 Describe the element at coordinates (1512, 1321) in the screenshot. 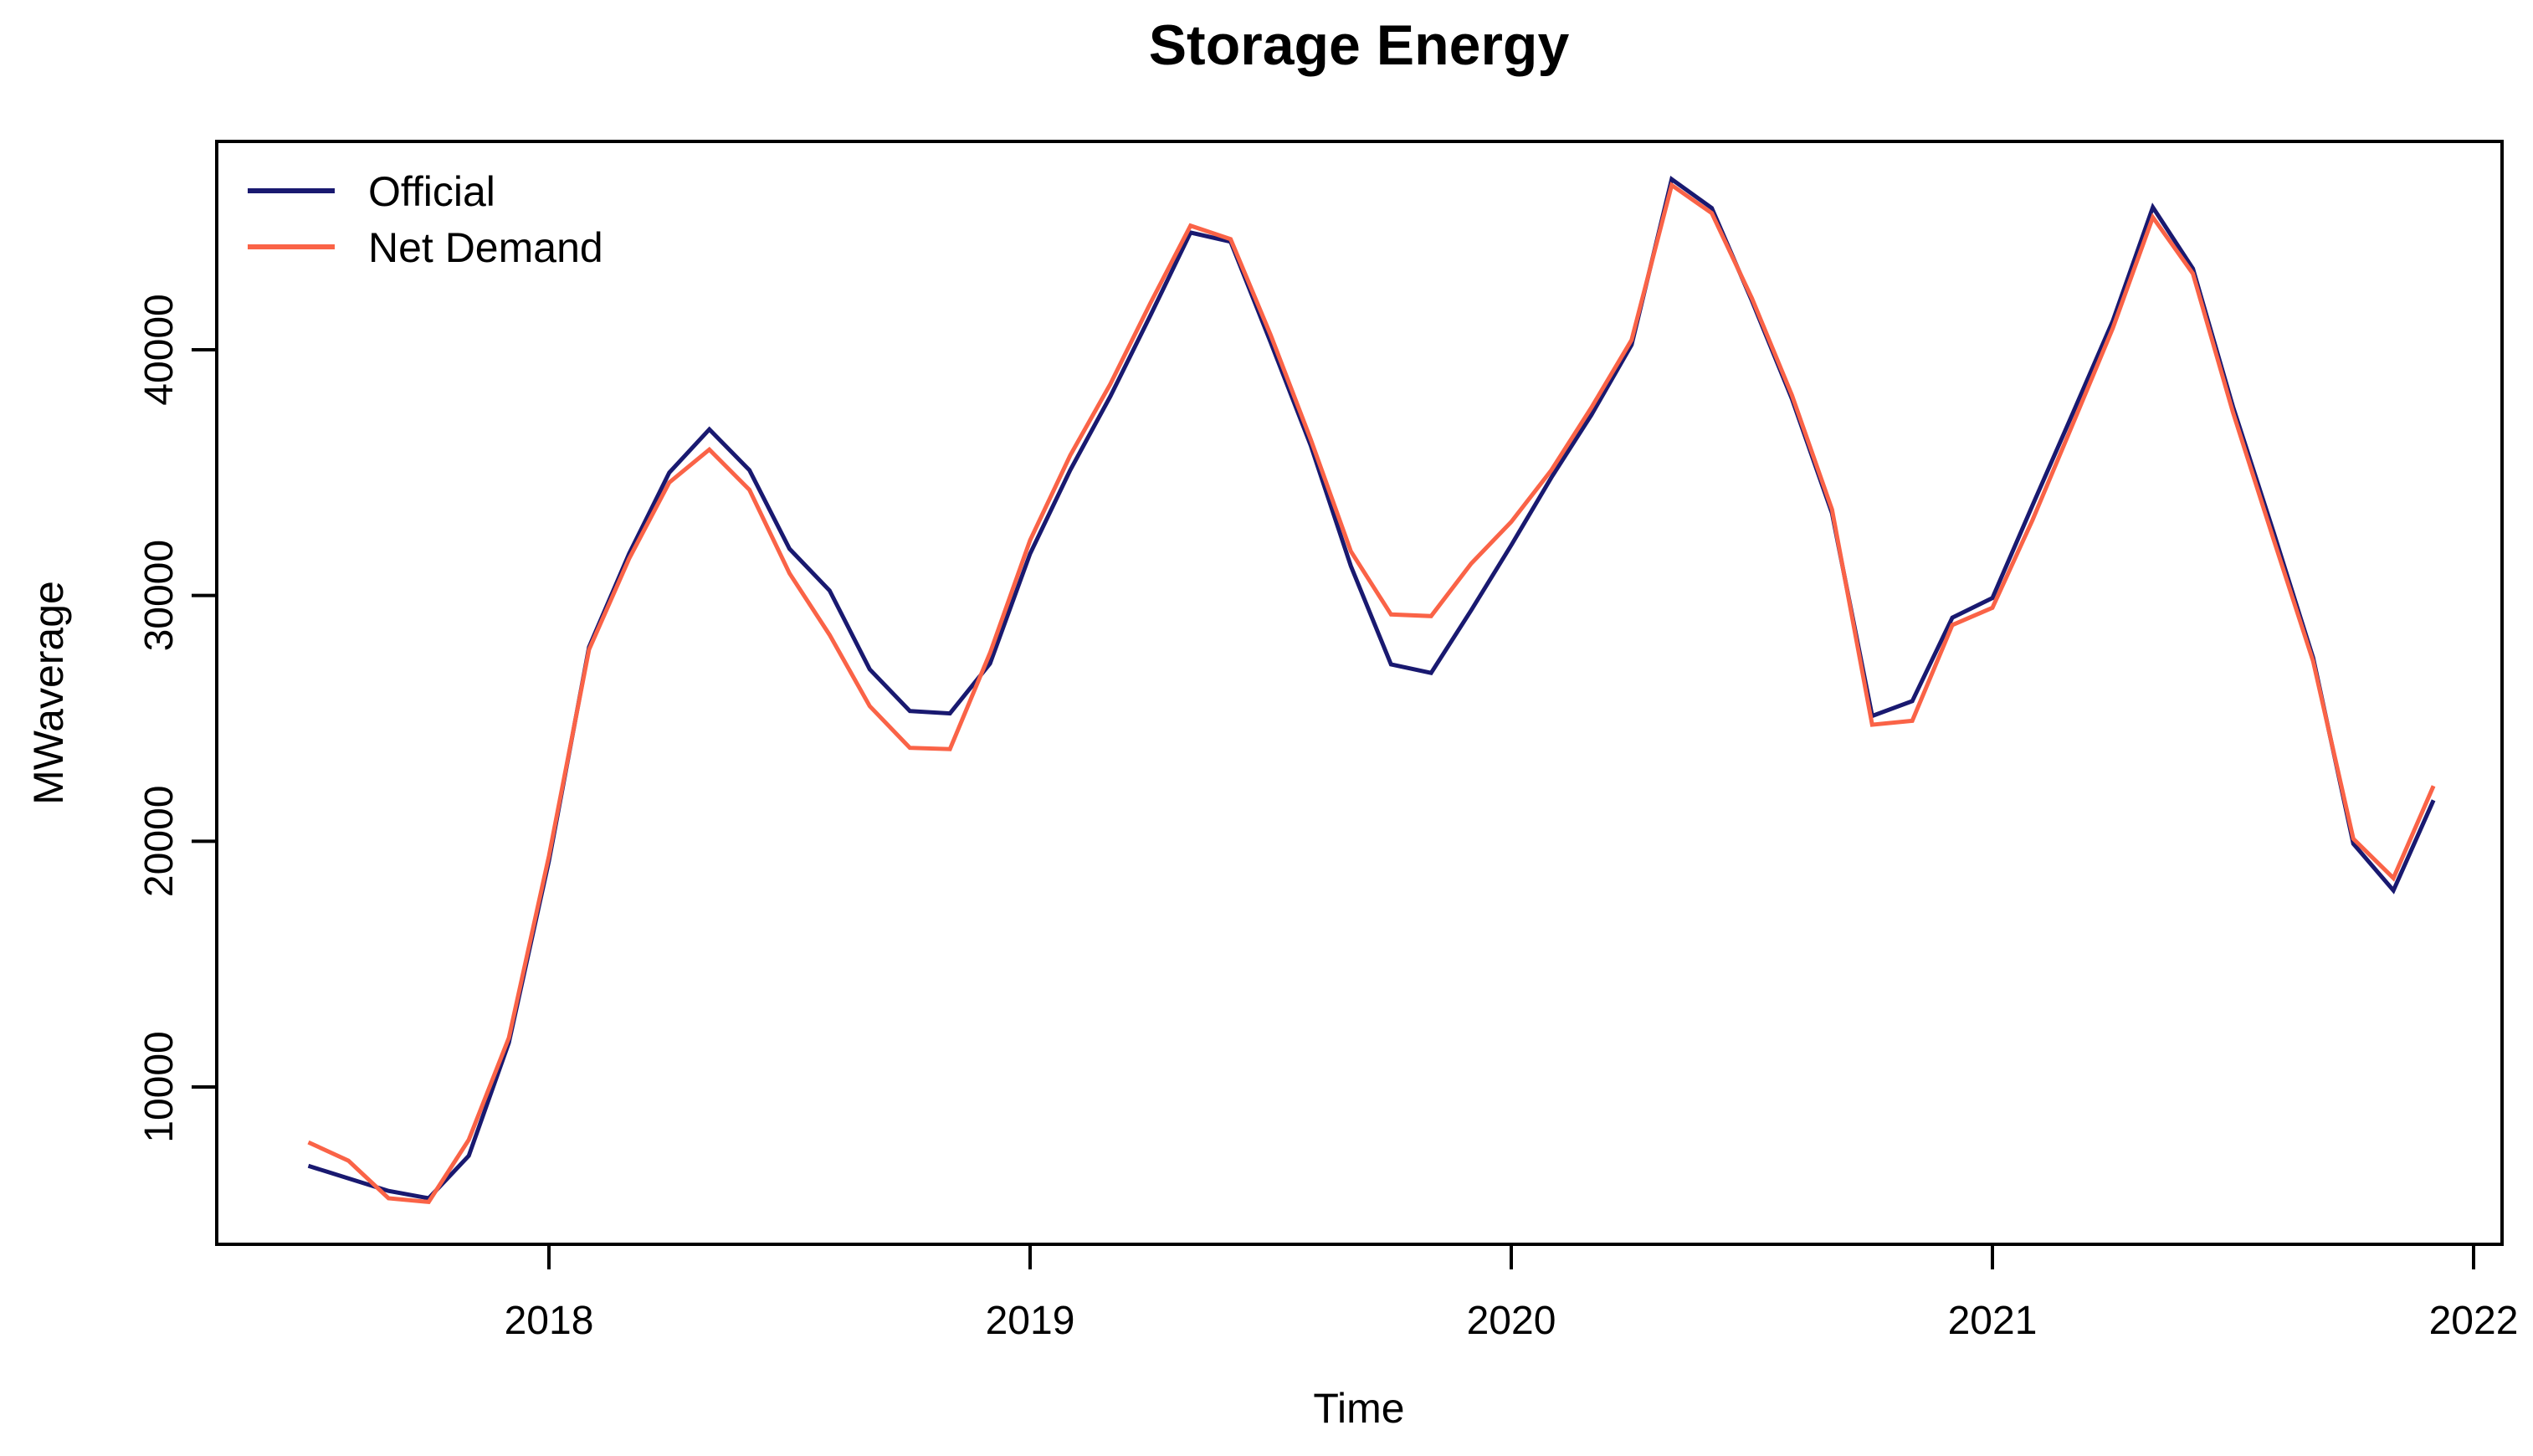

I see `x-tick-label: 2020` at that location.